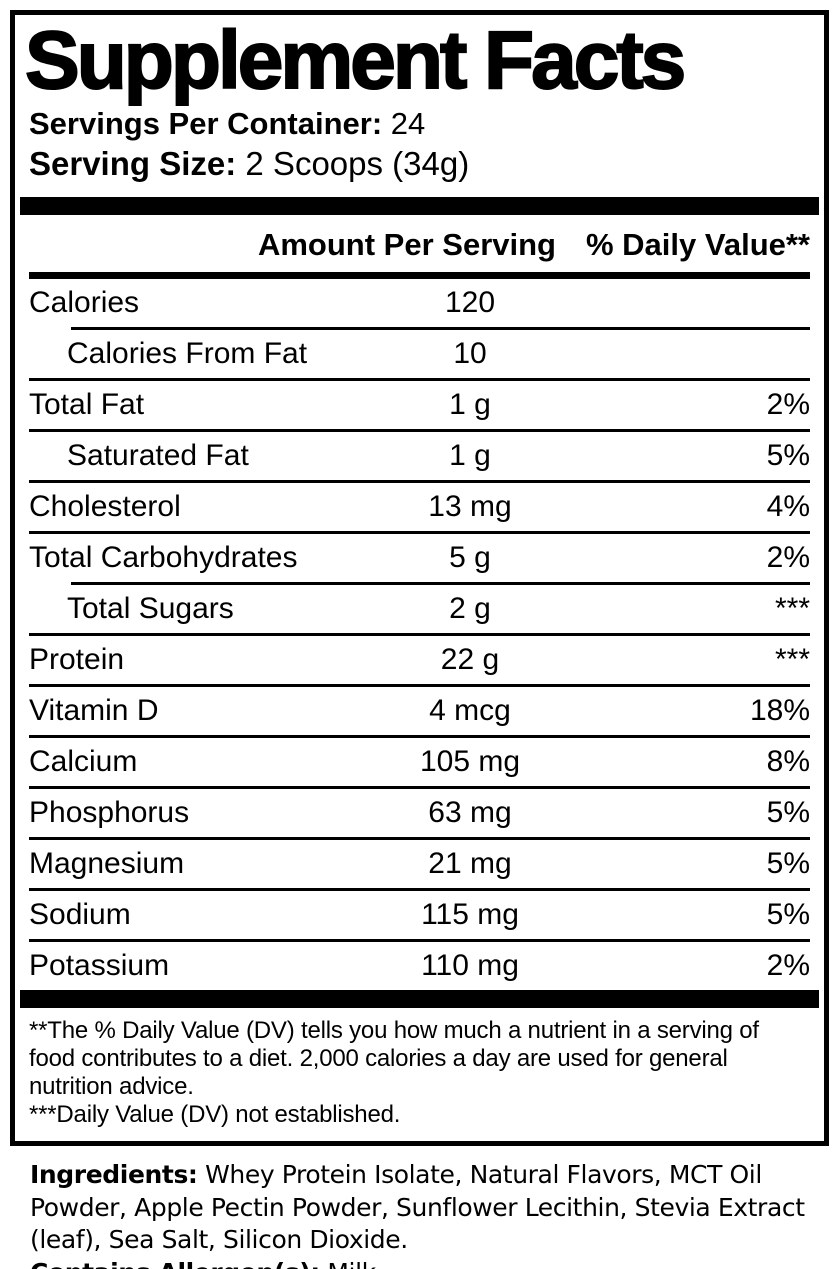 The image size is (839, 1269). Describe the element at coordinates (419, 711) in the screenshot. I see `nutrient-row: Vitamin D 4 mcg 18%` at that location.